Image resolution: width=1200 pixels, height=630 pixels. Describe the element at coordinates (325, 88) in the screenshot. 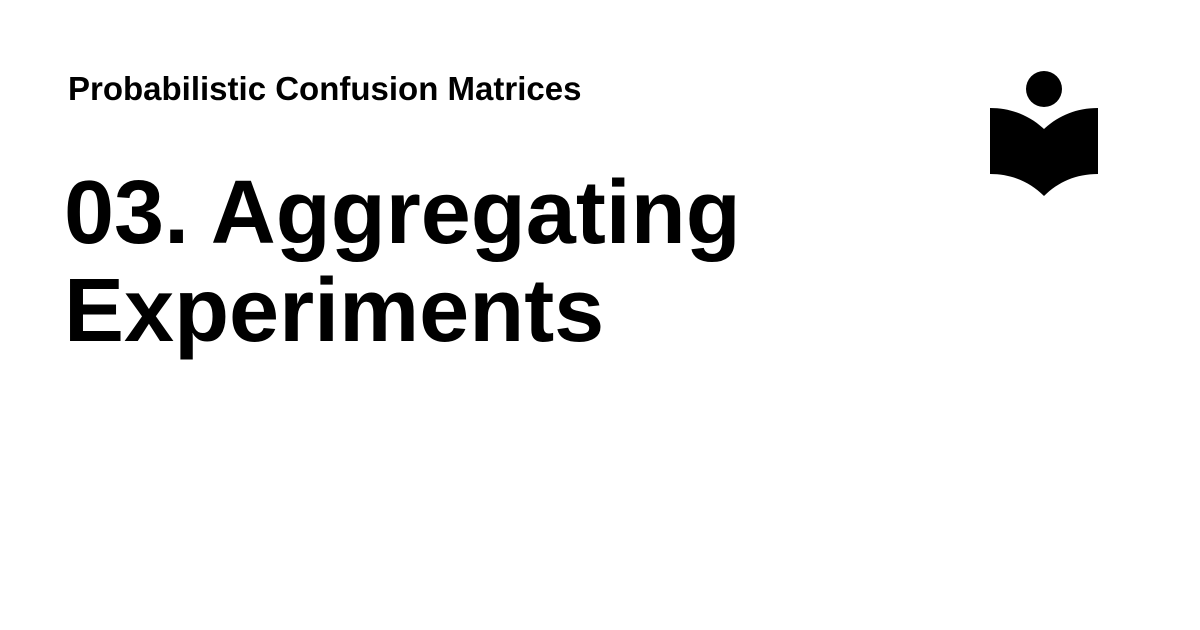

I see `site-title: Probabilistic Confusion Matrices` at that location.